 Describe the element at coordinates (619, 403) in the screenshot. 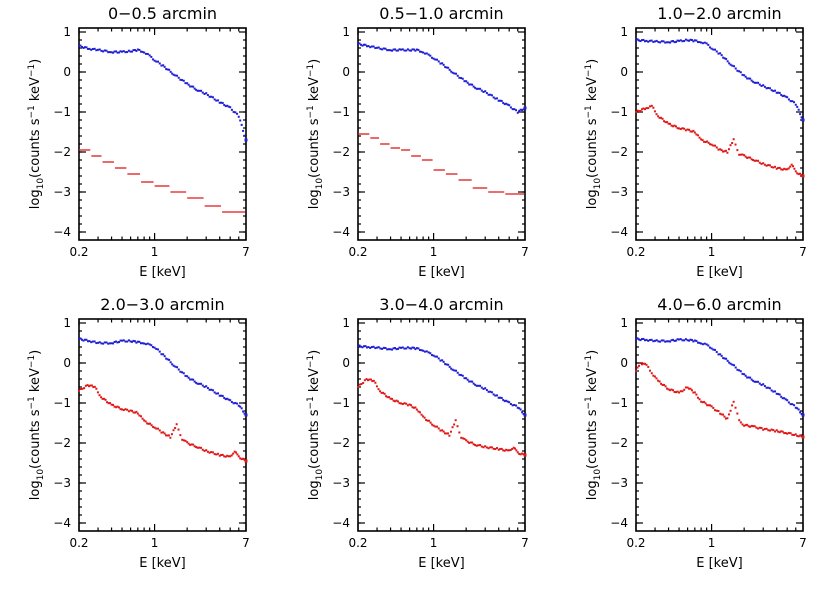

I see `y-tick-label: −1` at that location.